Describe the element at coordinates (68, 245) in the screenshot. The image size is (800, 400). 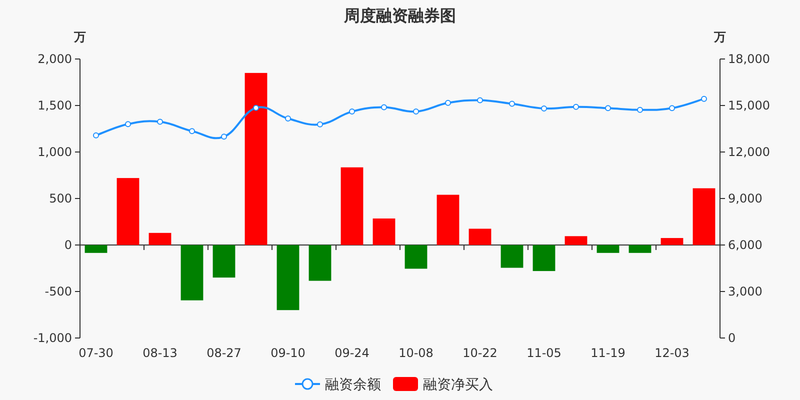
I see `y-tick-label: 0` at that location.